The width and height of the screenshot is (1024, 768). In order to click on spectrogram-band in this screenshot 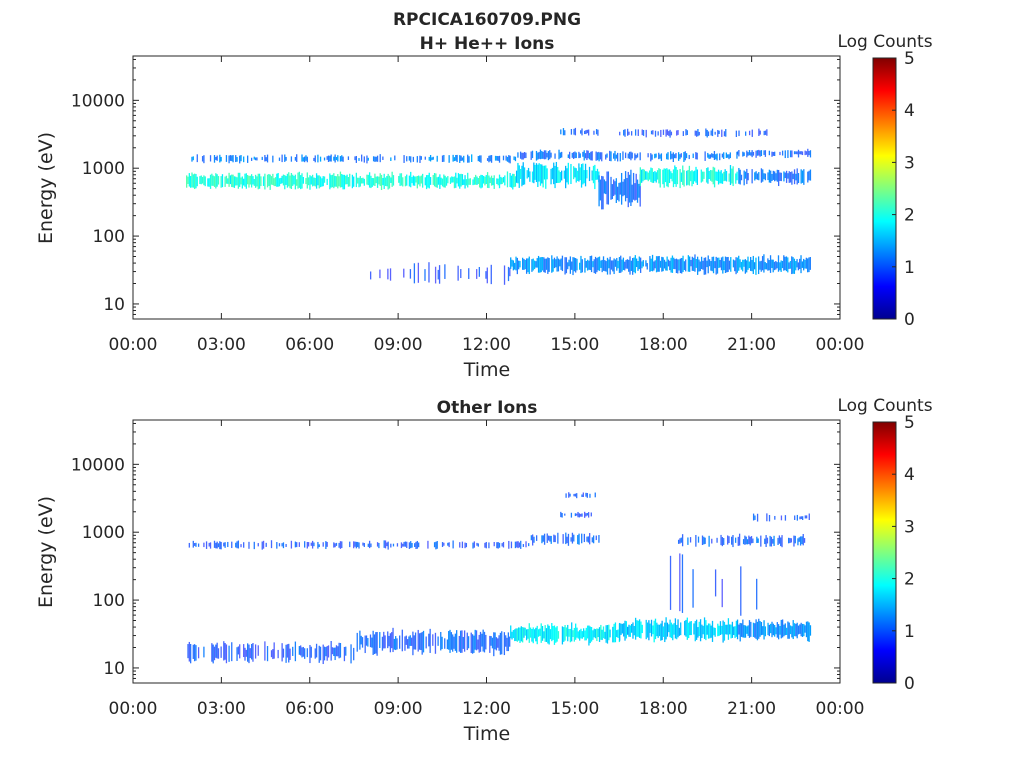, I will do `click(359, 545)`.